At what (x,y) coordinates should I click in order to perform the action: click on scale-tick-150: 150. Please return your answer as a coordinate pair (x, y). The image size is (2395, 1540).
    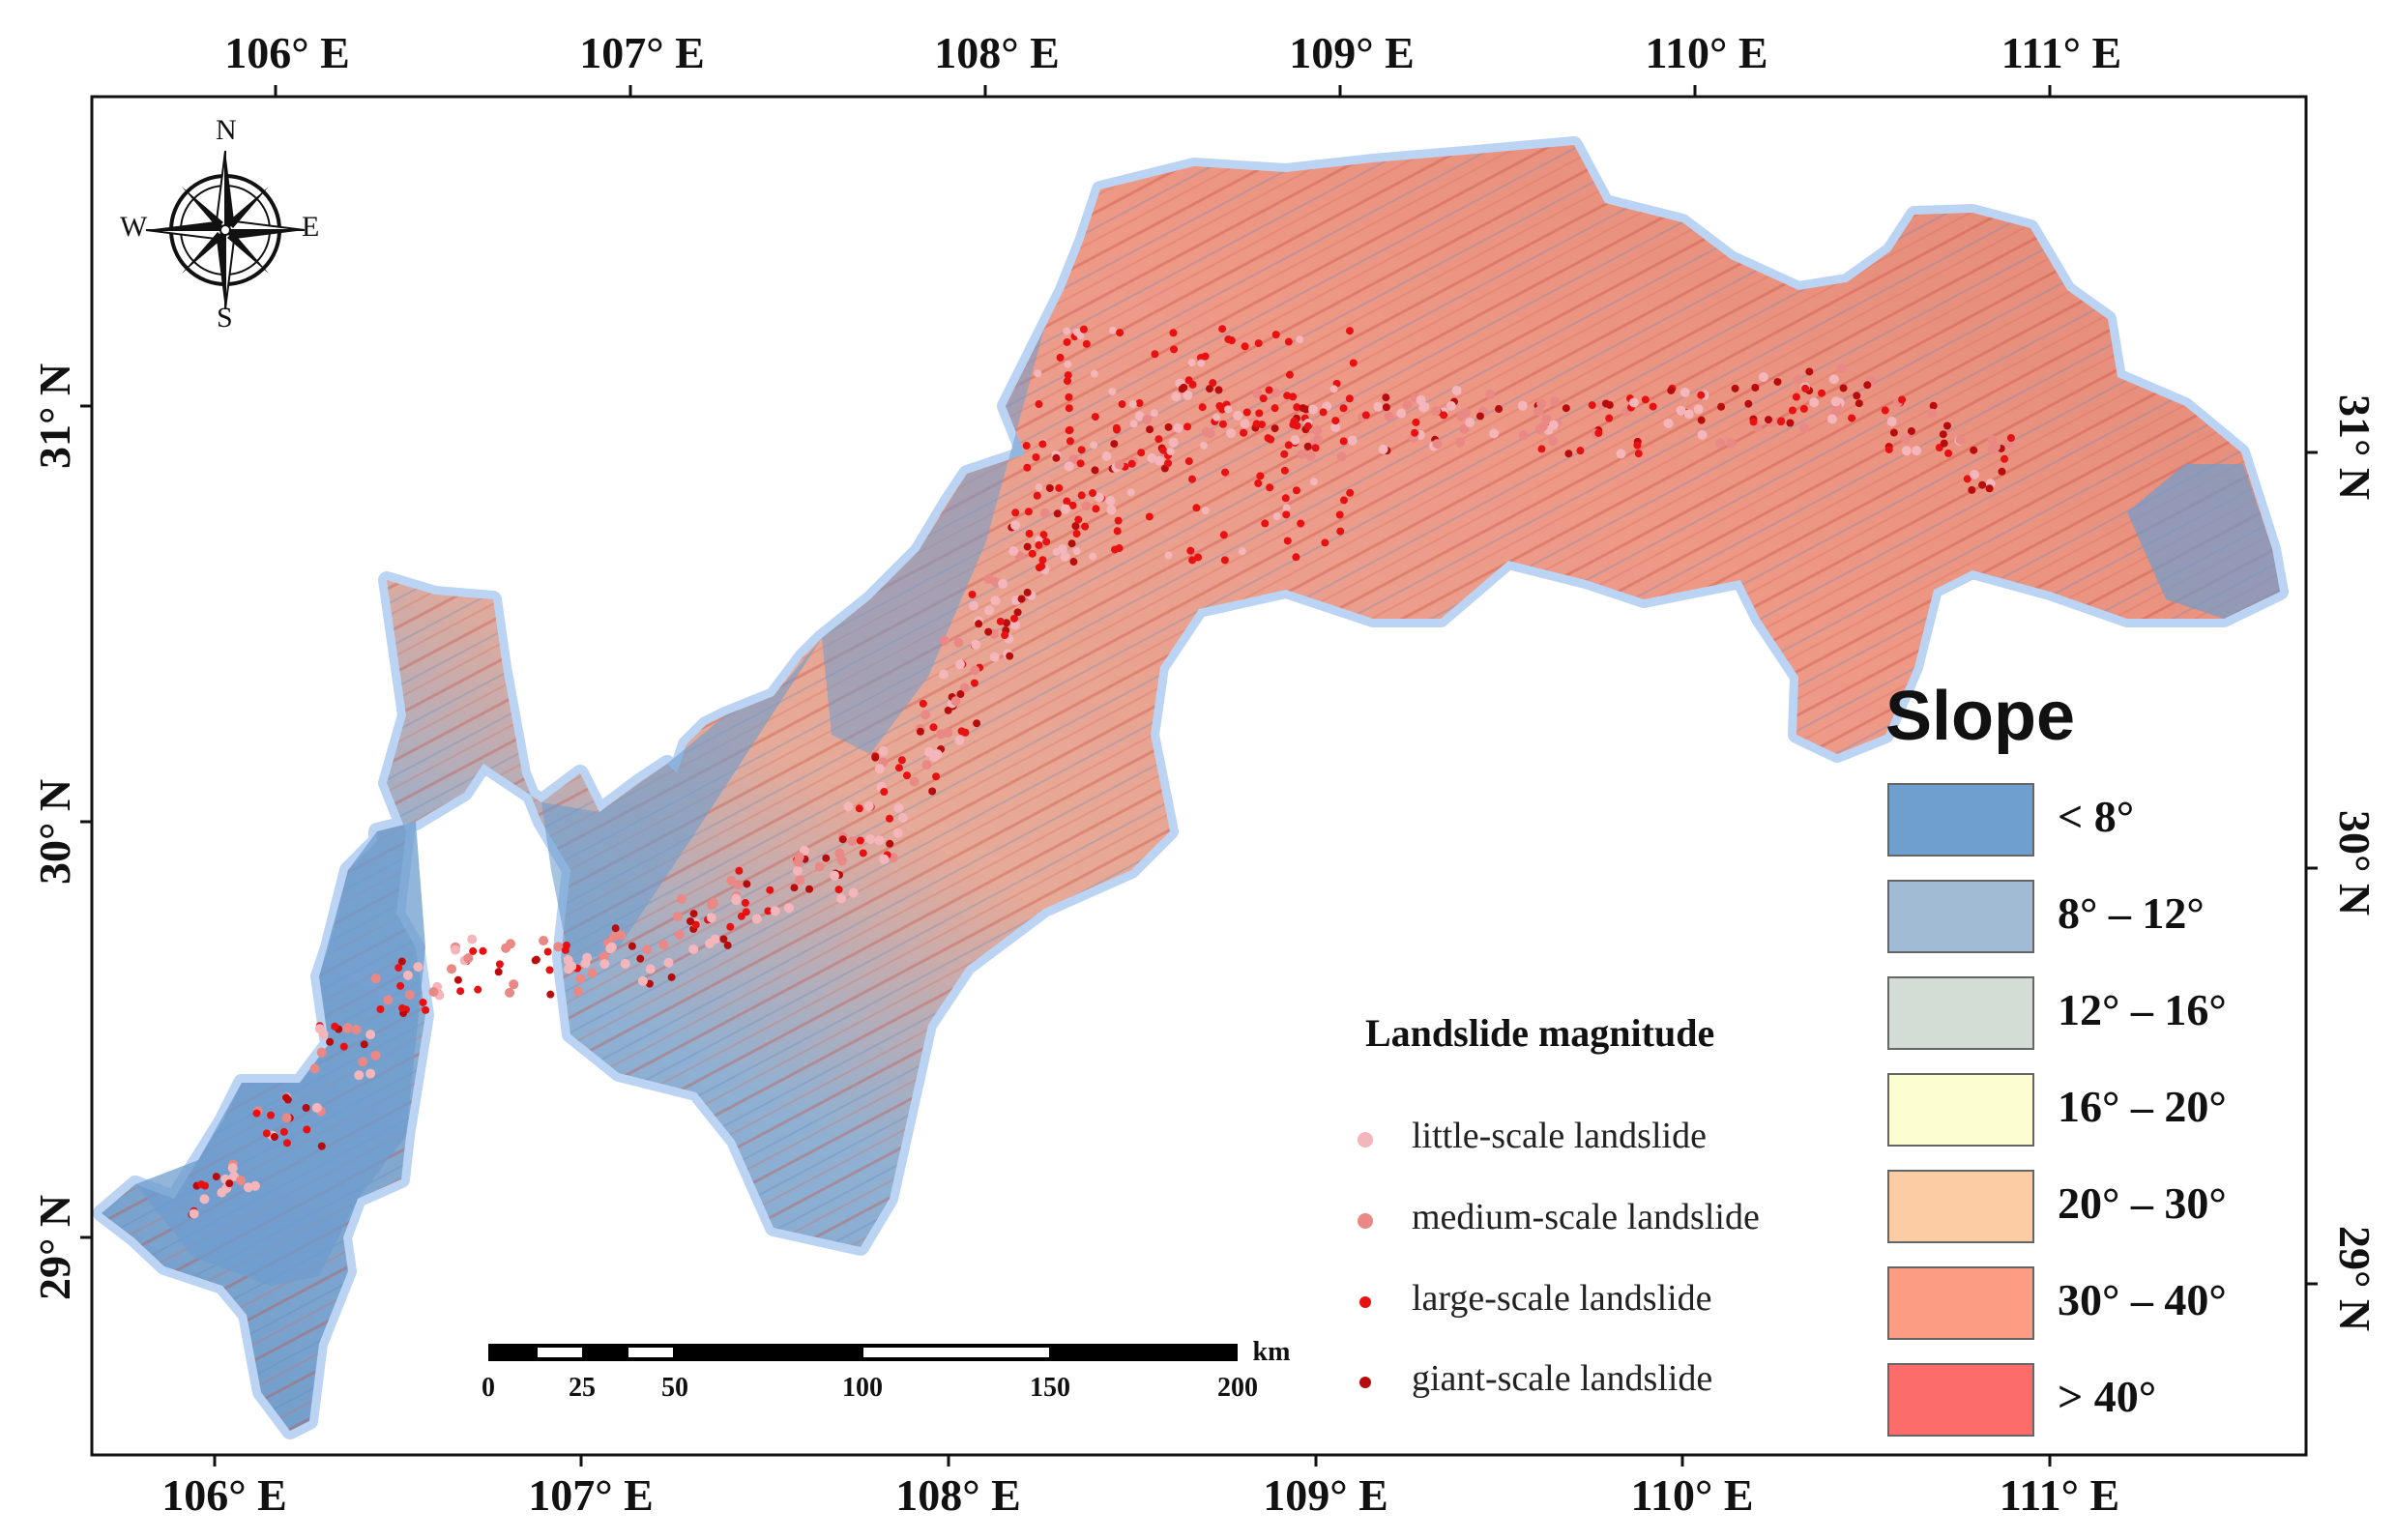
    Looking at the image, I should click on (1050, 1388).